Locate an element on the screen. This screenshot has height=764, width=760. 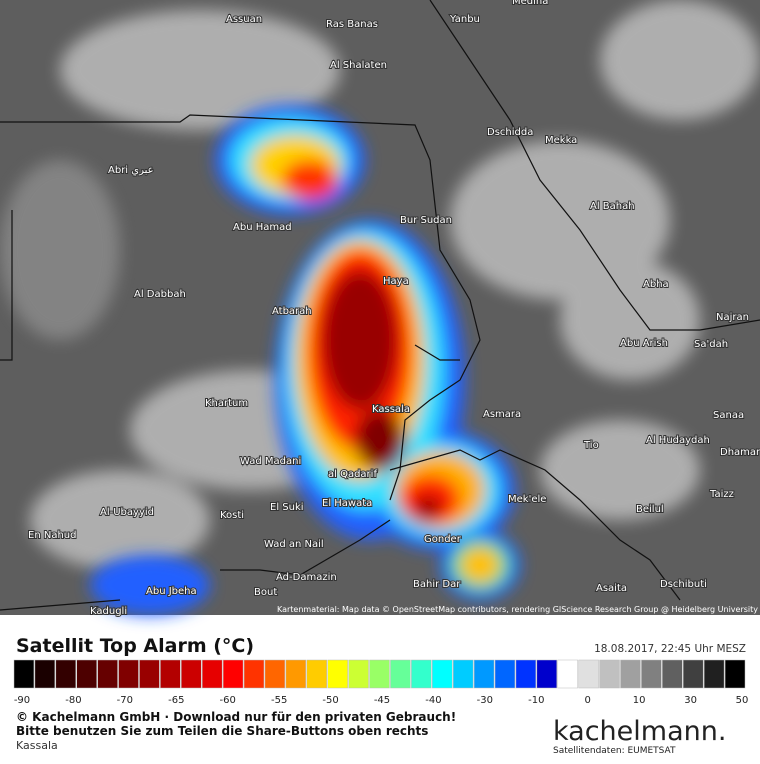
tick-label: -10 is located at coordinates (536, 700).